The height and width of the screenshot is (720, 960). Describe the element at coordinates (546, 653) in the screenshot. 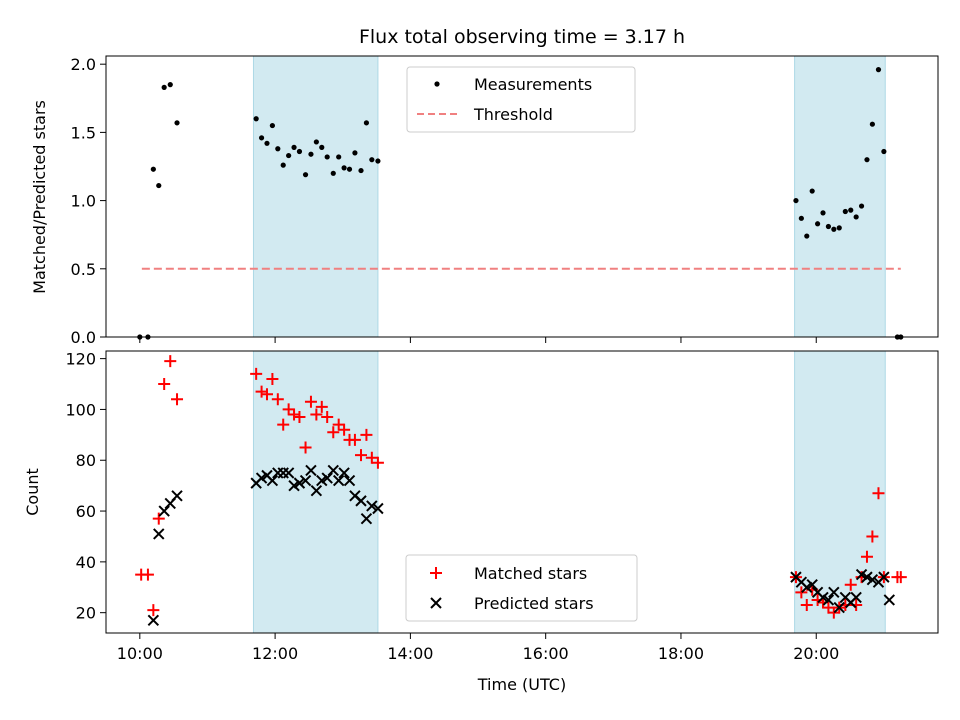

I see `x-tick-label: 16:00` at that location.